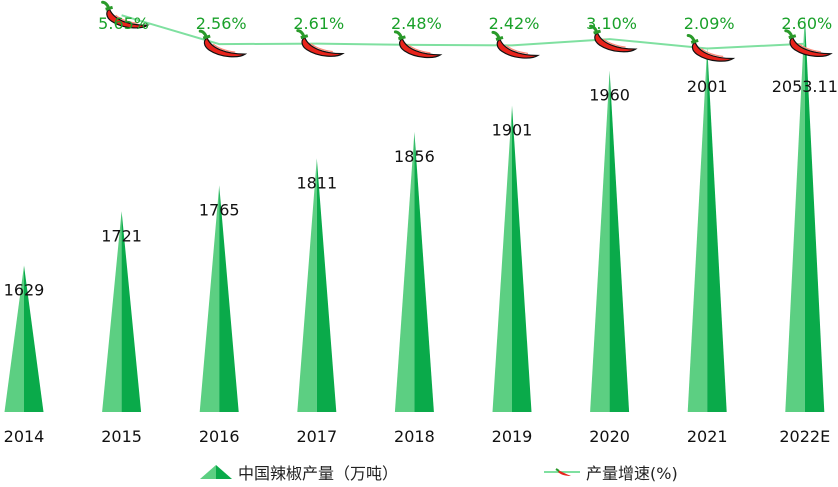 The image size is (838, 487). I want to click on bar-value-label: 1960, so click(609, 95).